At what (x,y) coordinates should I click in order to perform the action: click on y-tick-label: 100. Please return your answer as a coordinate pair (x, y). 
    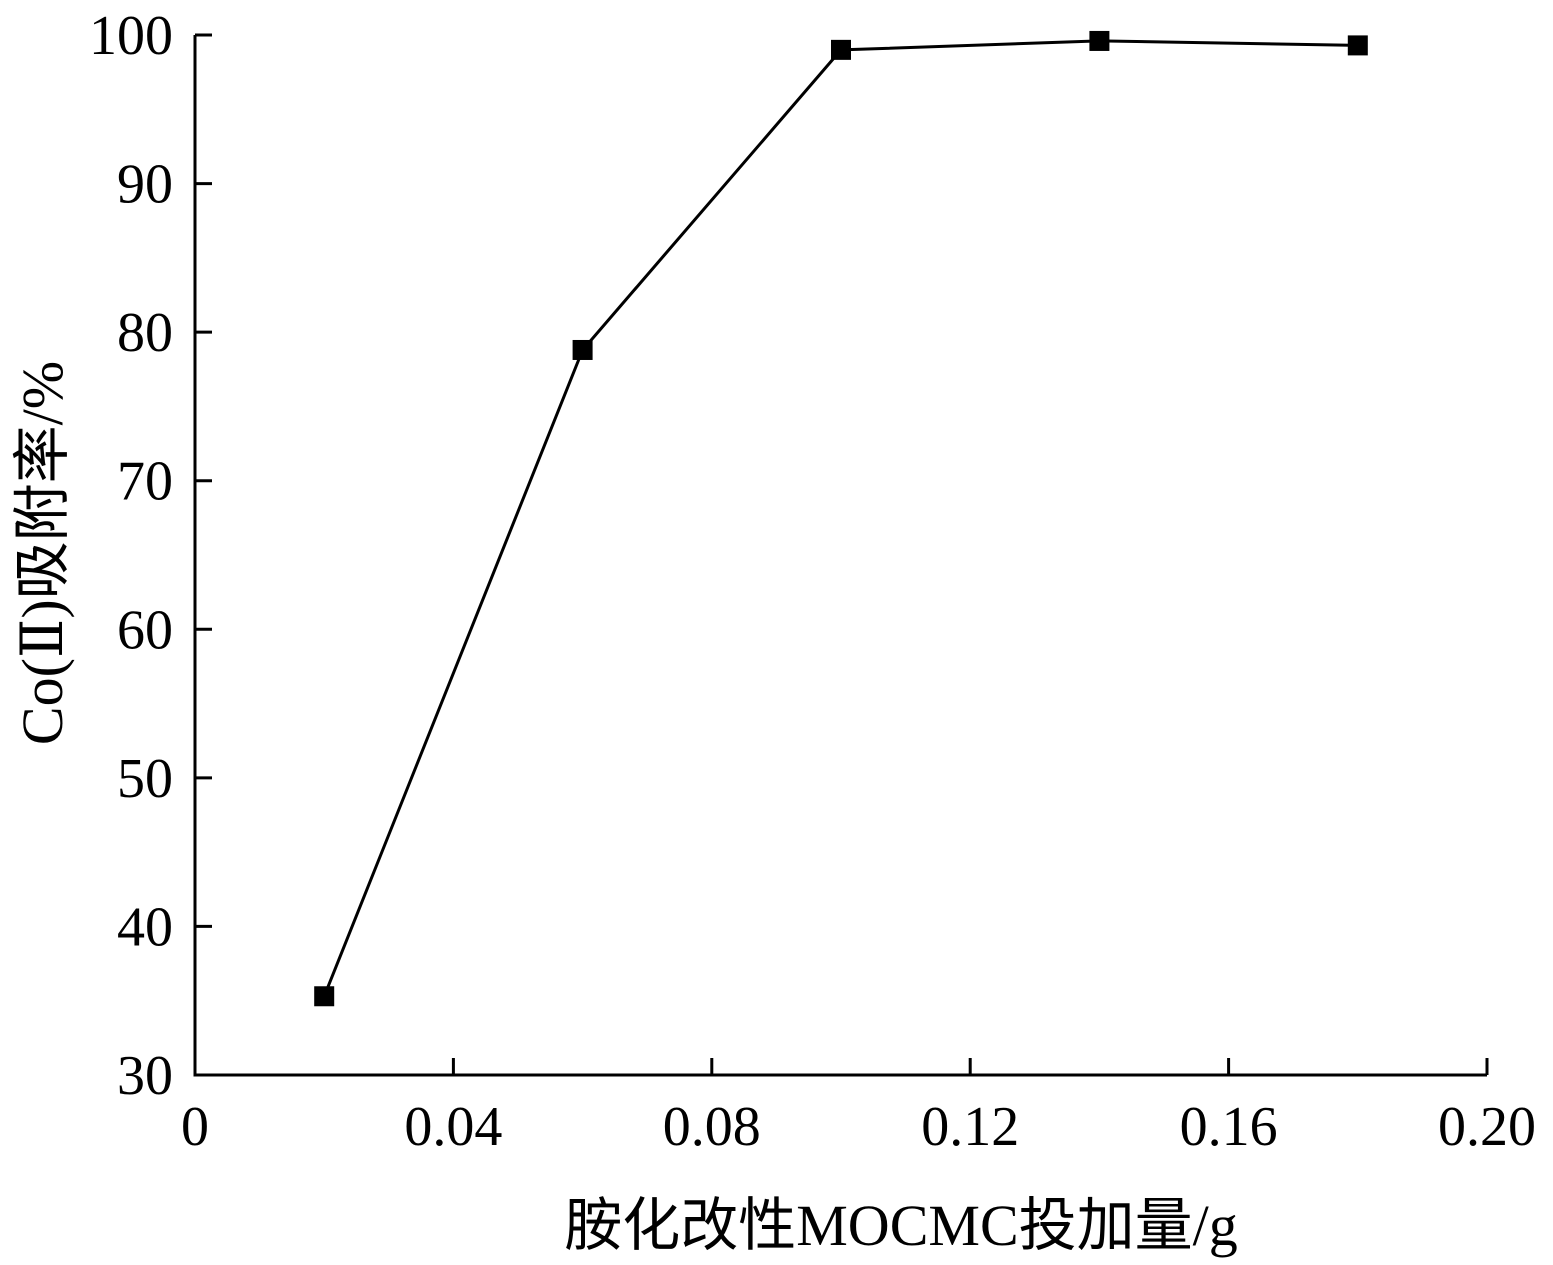
    Looking at the image, I should click on (131, 36).